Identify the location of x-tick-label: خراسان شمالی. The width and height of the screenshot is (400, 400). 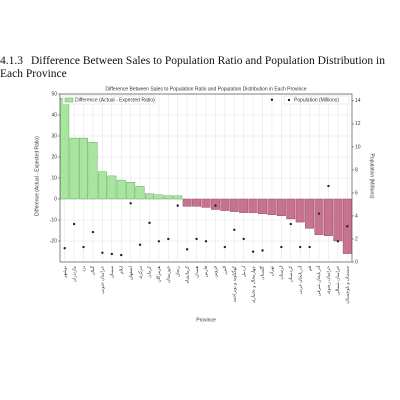
(338, 280).